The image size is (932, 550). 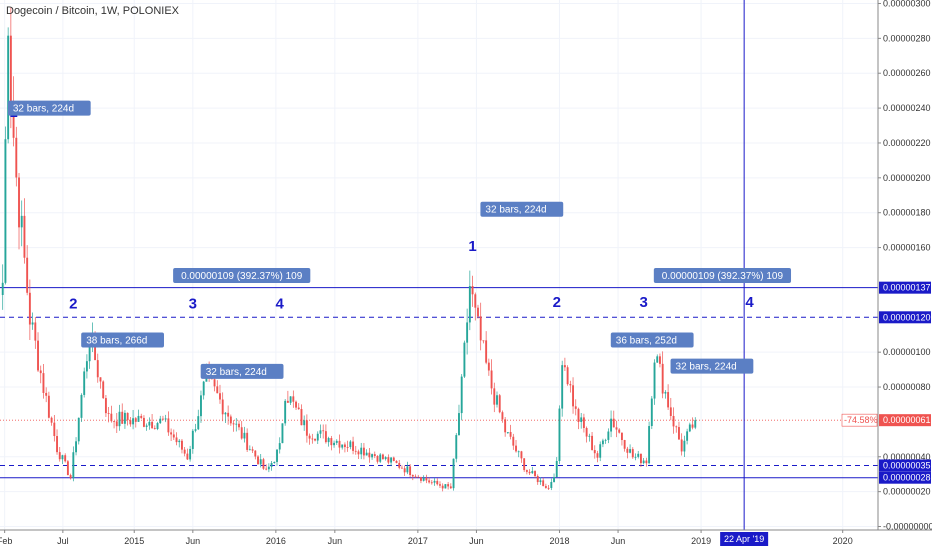 I want to click on x-tick-label: 2020, so click(x=843, y=541).